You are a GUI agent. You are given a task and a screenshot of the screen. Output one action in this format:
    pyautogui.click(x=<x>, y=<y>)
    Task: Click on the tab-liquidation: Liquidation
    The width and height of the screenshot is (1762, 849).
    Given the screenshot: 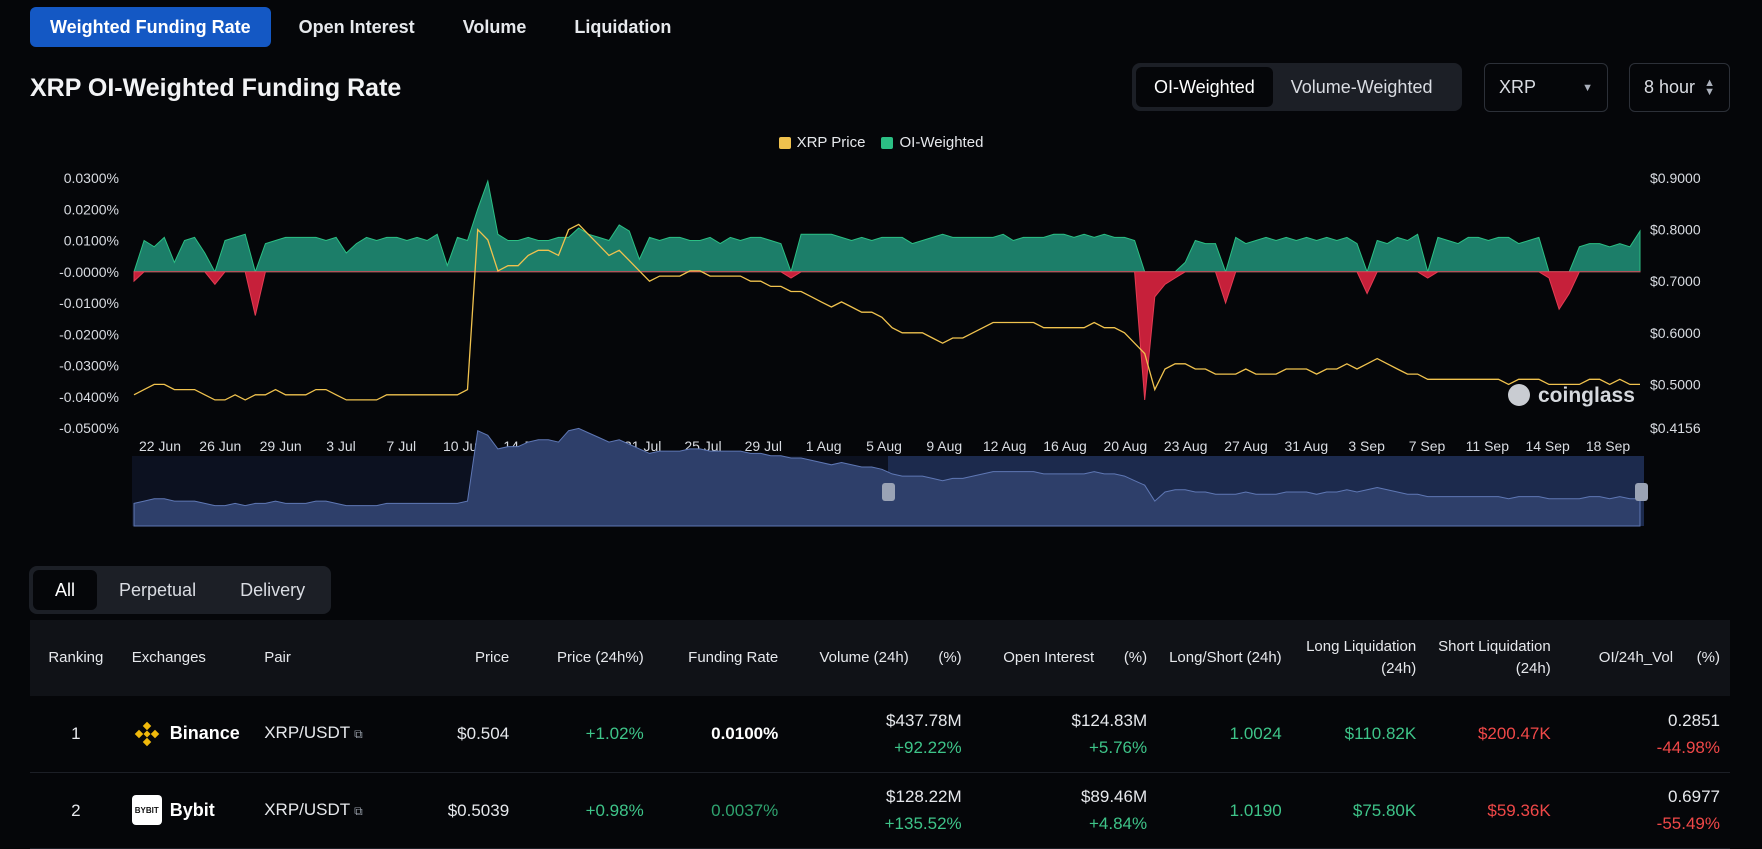 What is the action you would take?
    pyautogui.click(x=623, y=26)
    